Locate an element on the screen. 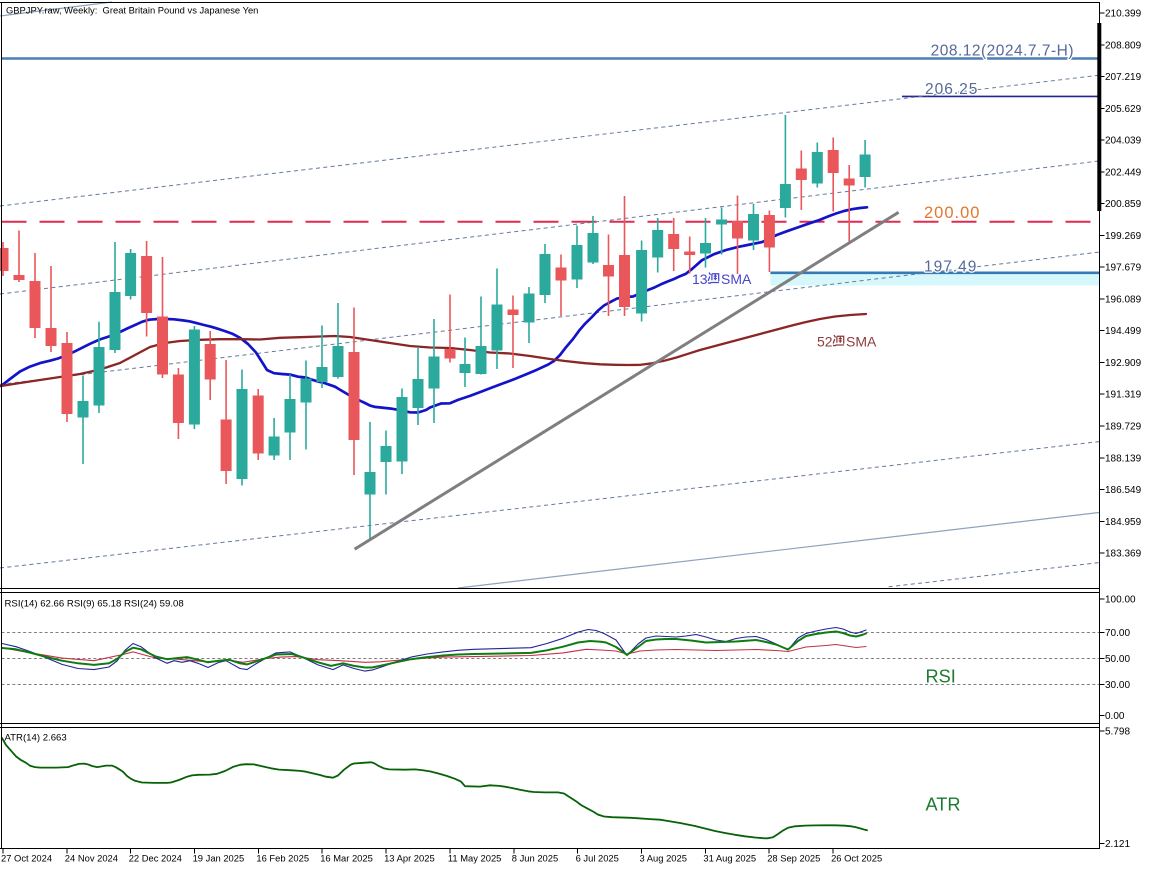 The width and height of the screenshot is (1152, 870). svg-text: 27 Oct 2024 is located at coordinates (26, 858).